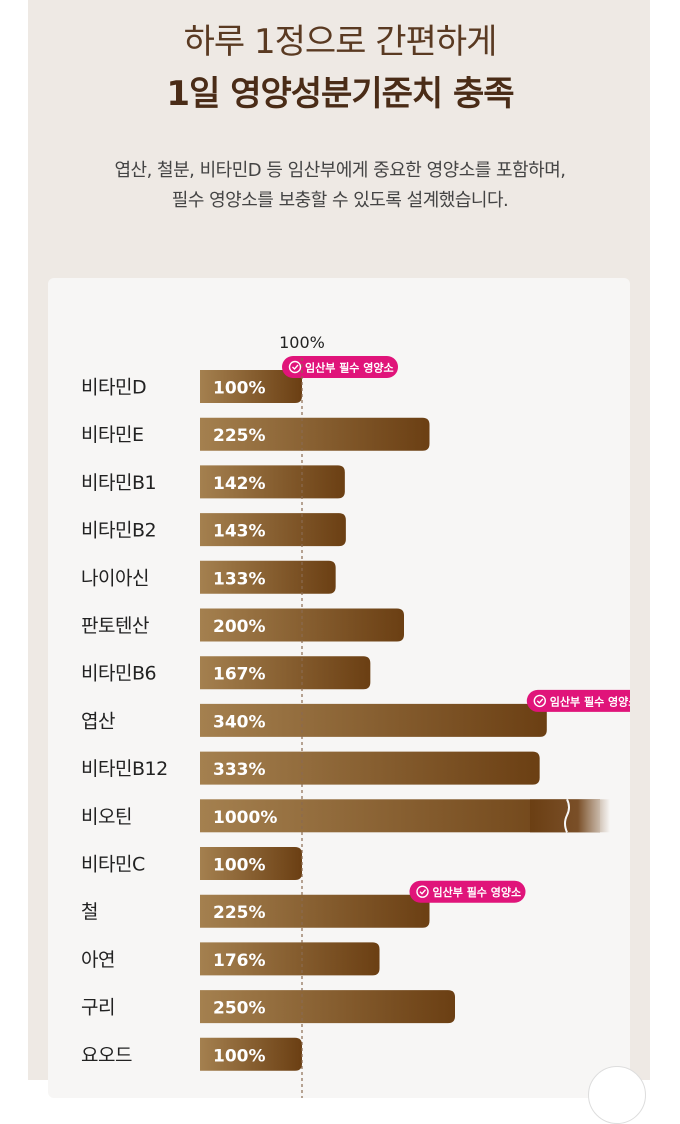  Describe the element at coordinates (113, 865) in the screenshot. I see `category-label: 비타민C` at that location.